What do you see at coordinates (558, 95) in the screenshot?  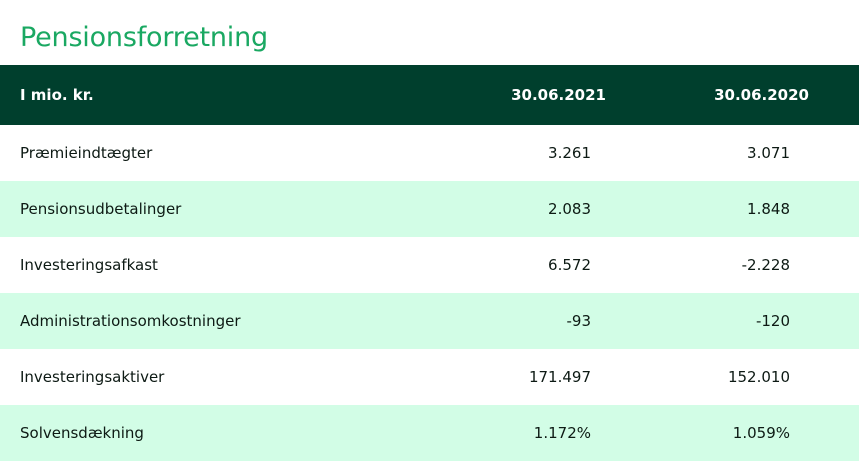 I see `header-col-2021: 30.06.2021` at bounding box center [558, 95].